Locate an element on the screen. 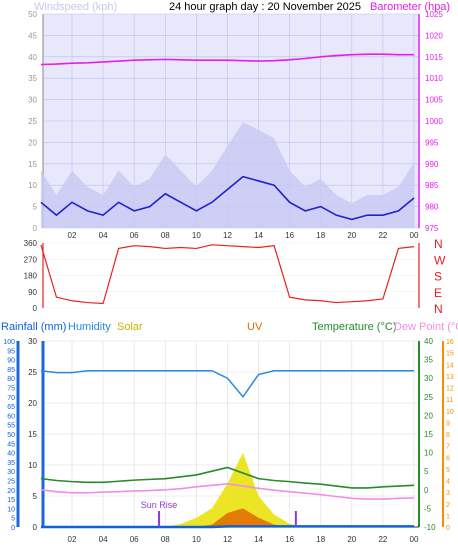 The image size is (458, 549). tick-label-windspeed: 20 is located at coordinates (32, 142).